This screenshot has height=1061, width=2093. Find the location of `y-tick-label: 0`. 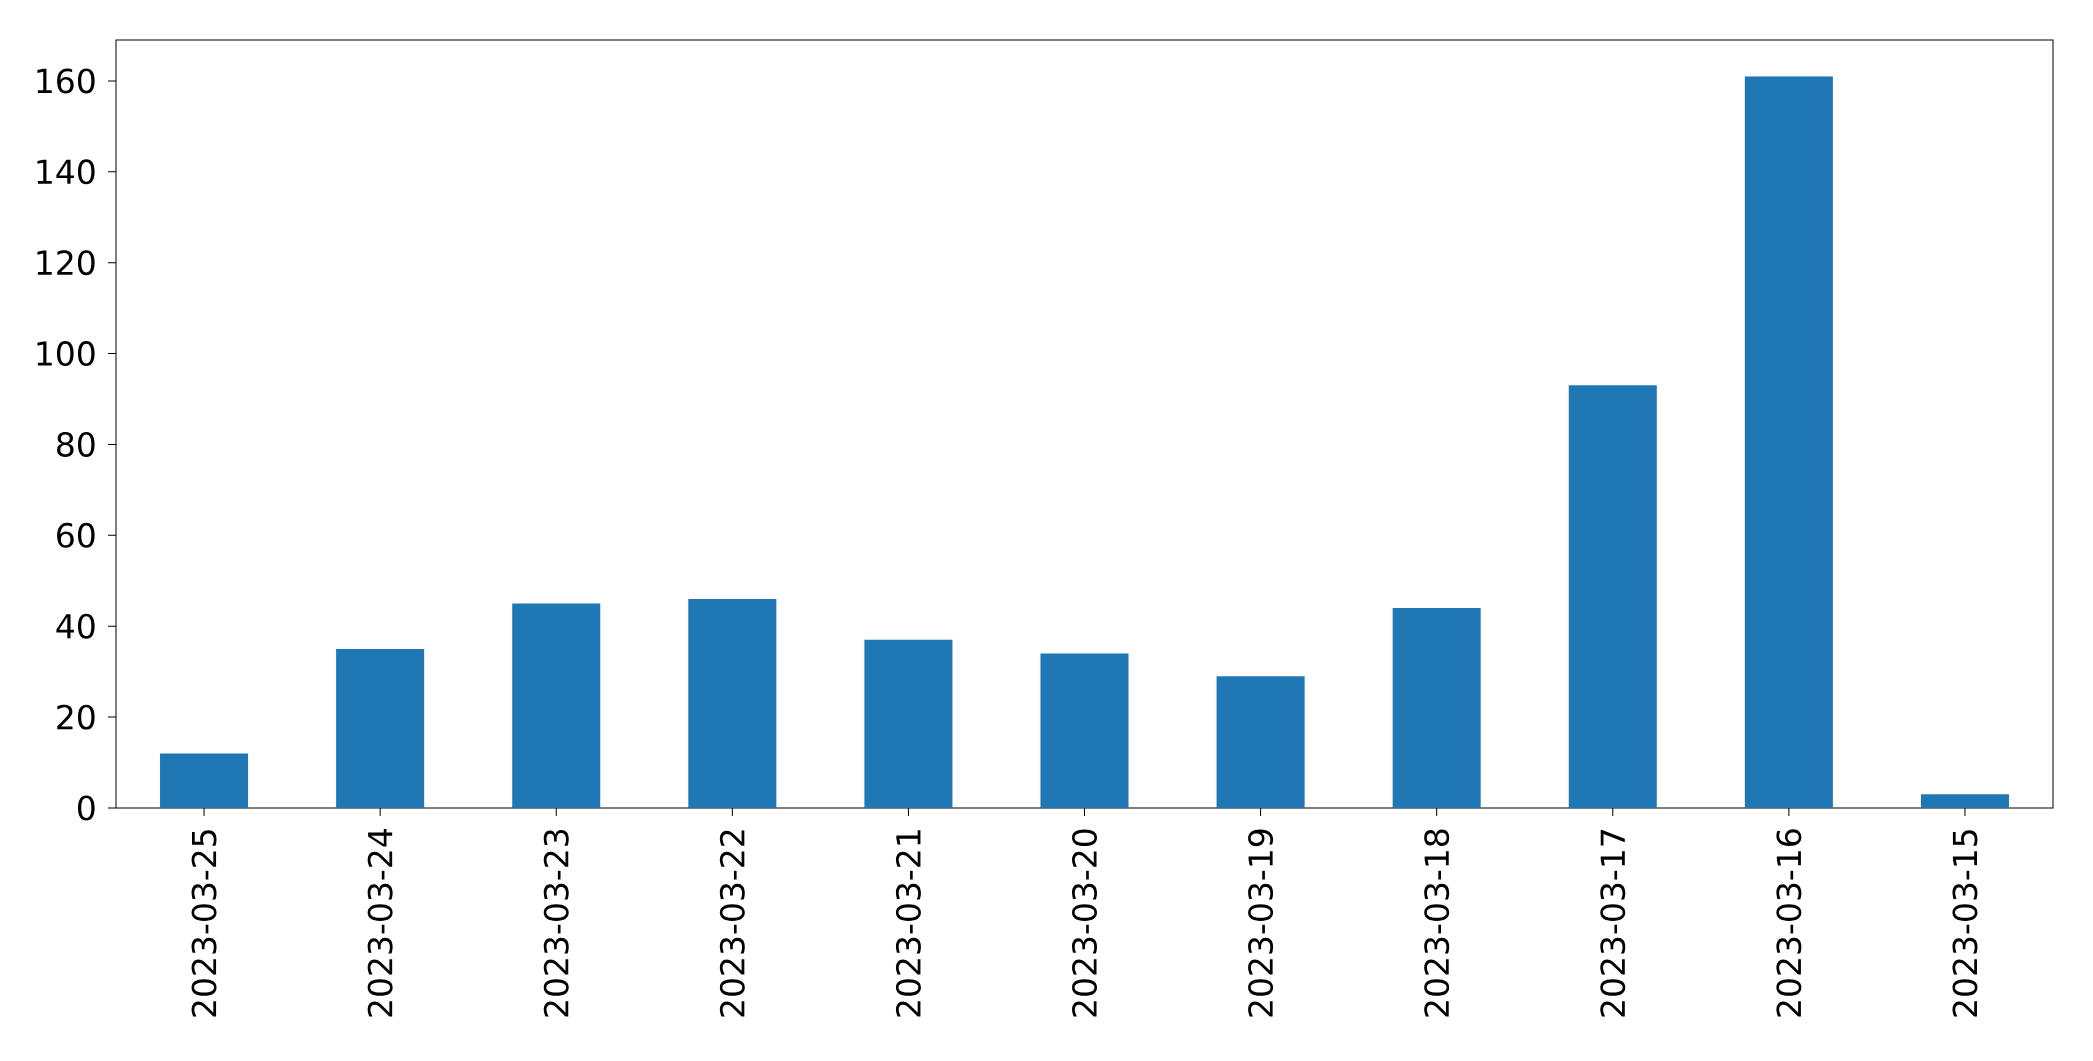

y-tick-label: 0 is located at coordinates (86, 808).